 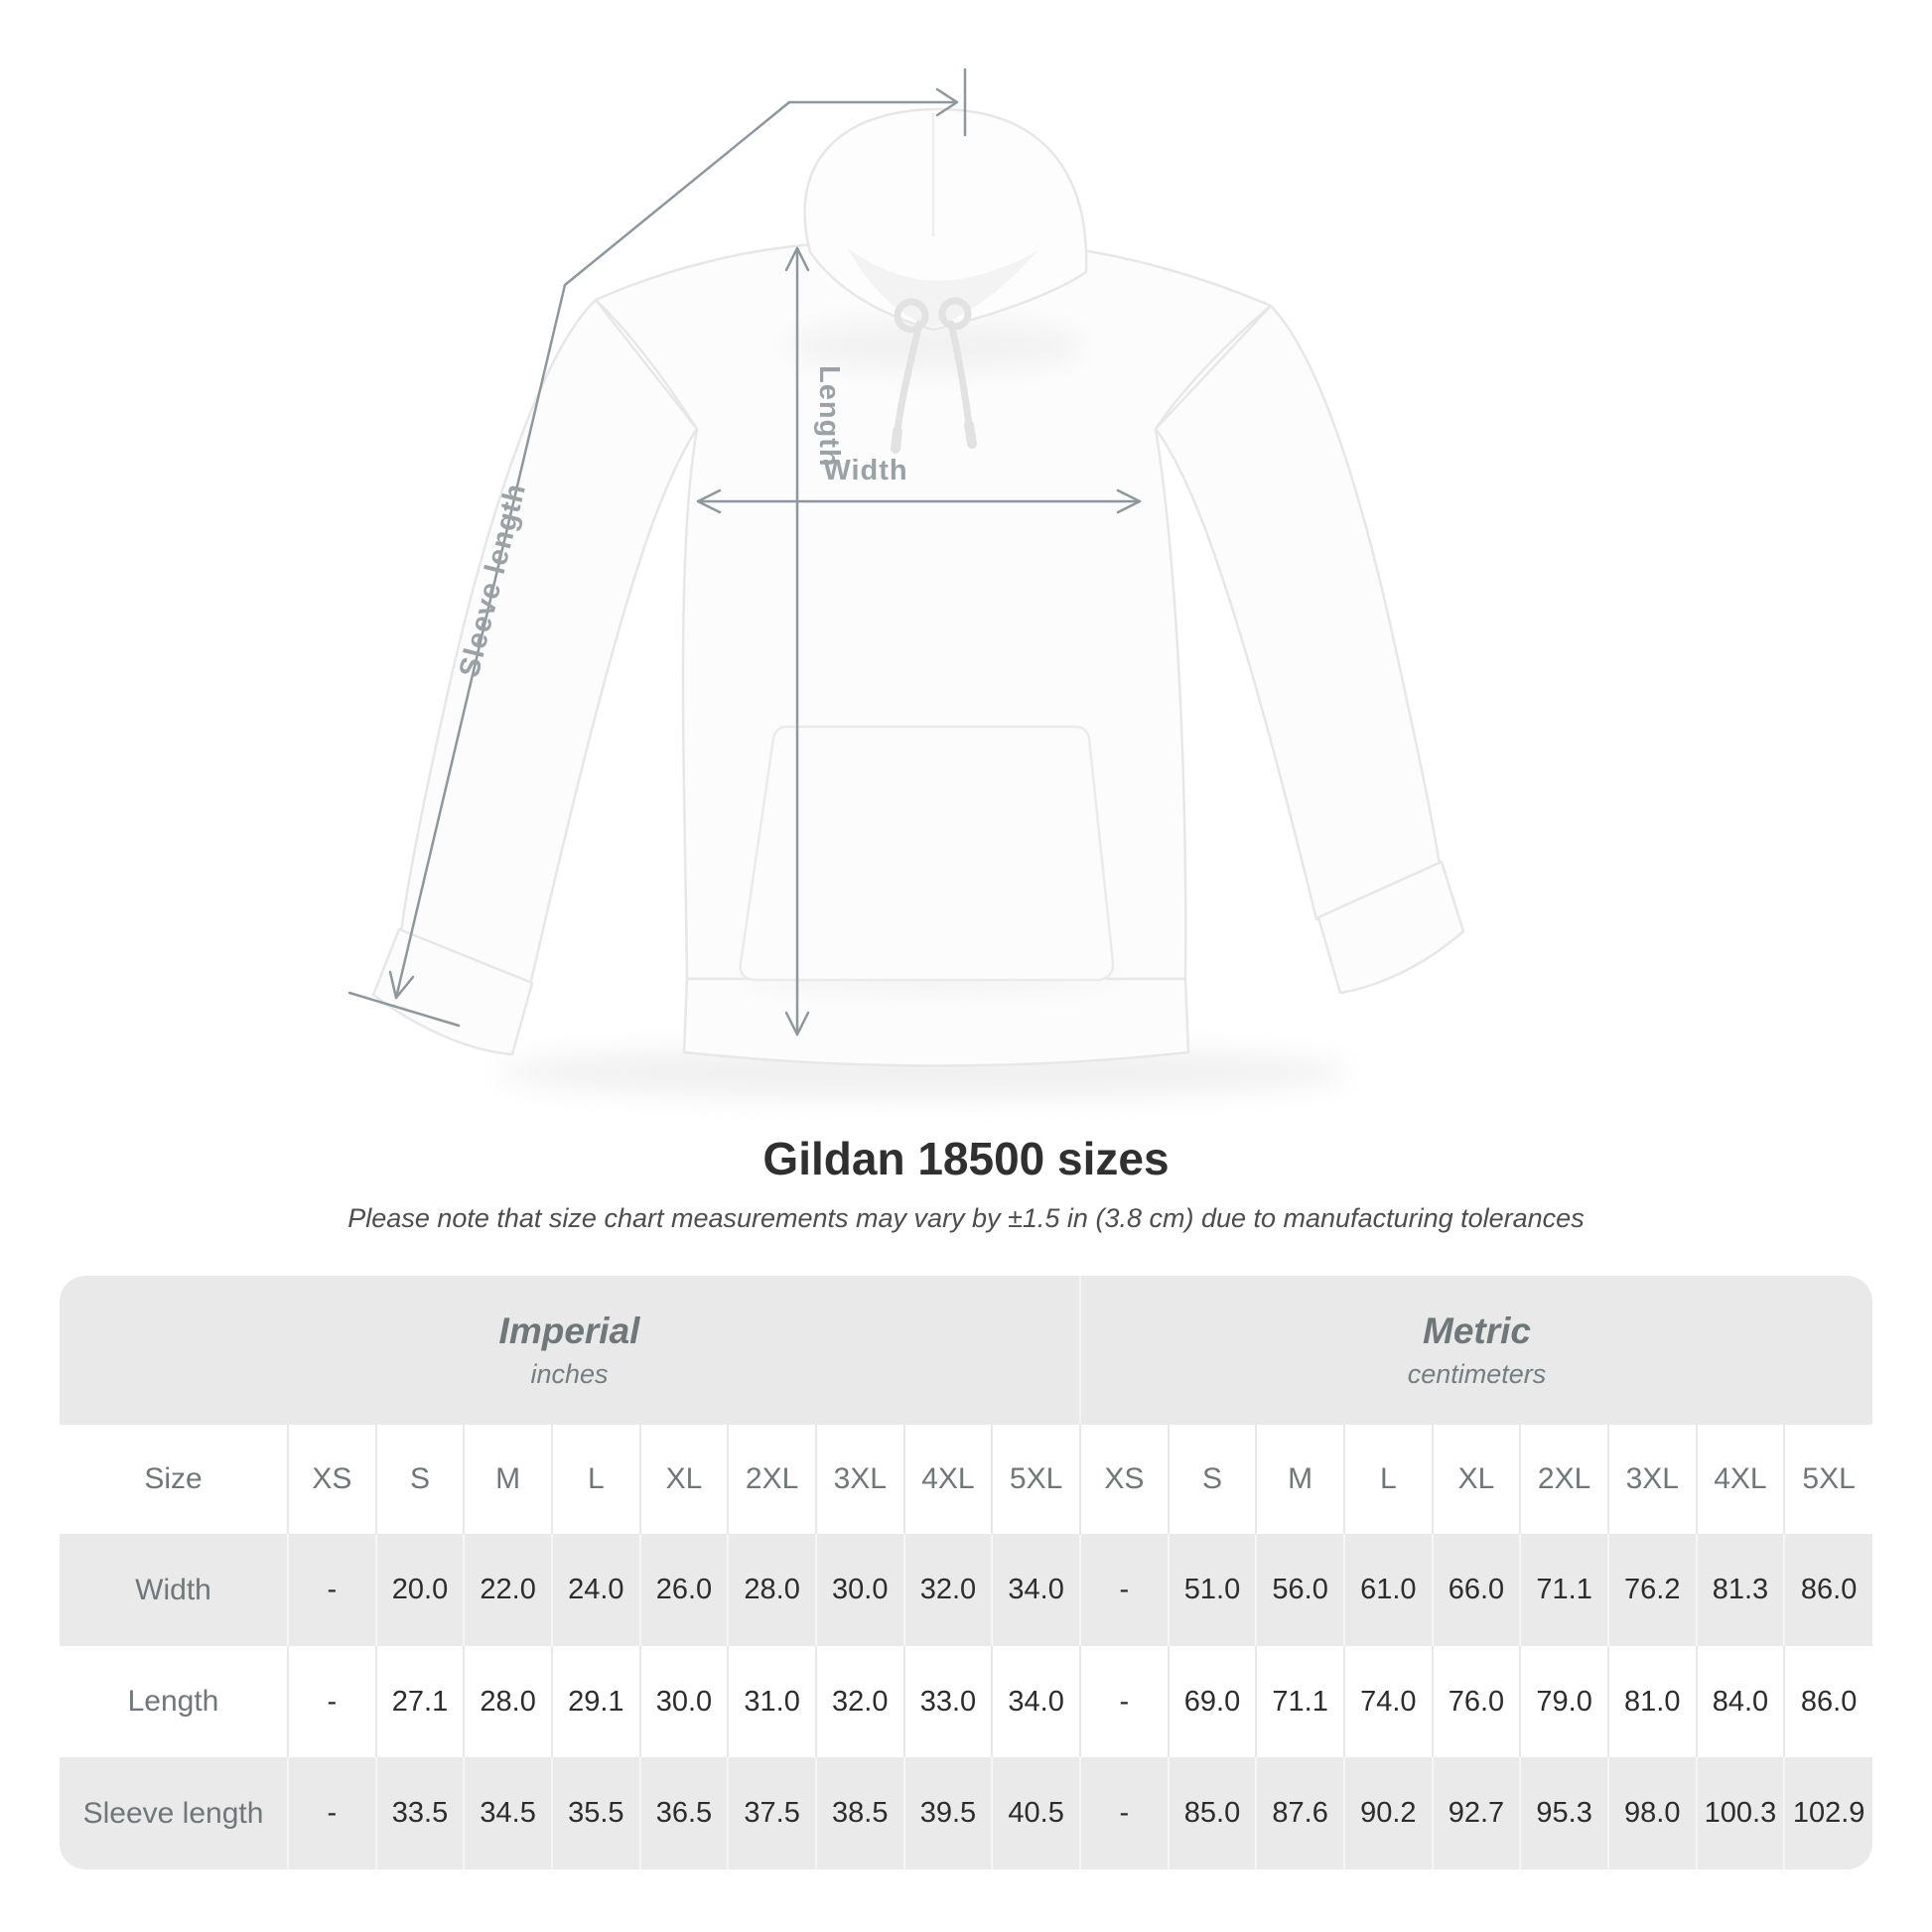 I want to click on value-cell: 56.0, so click(x=1300, y=1590).